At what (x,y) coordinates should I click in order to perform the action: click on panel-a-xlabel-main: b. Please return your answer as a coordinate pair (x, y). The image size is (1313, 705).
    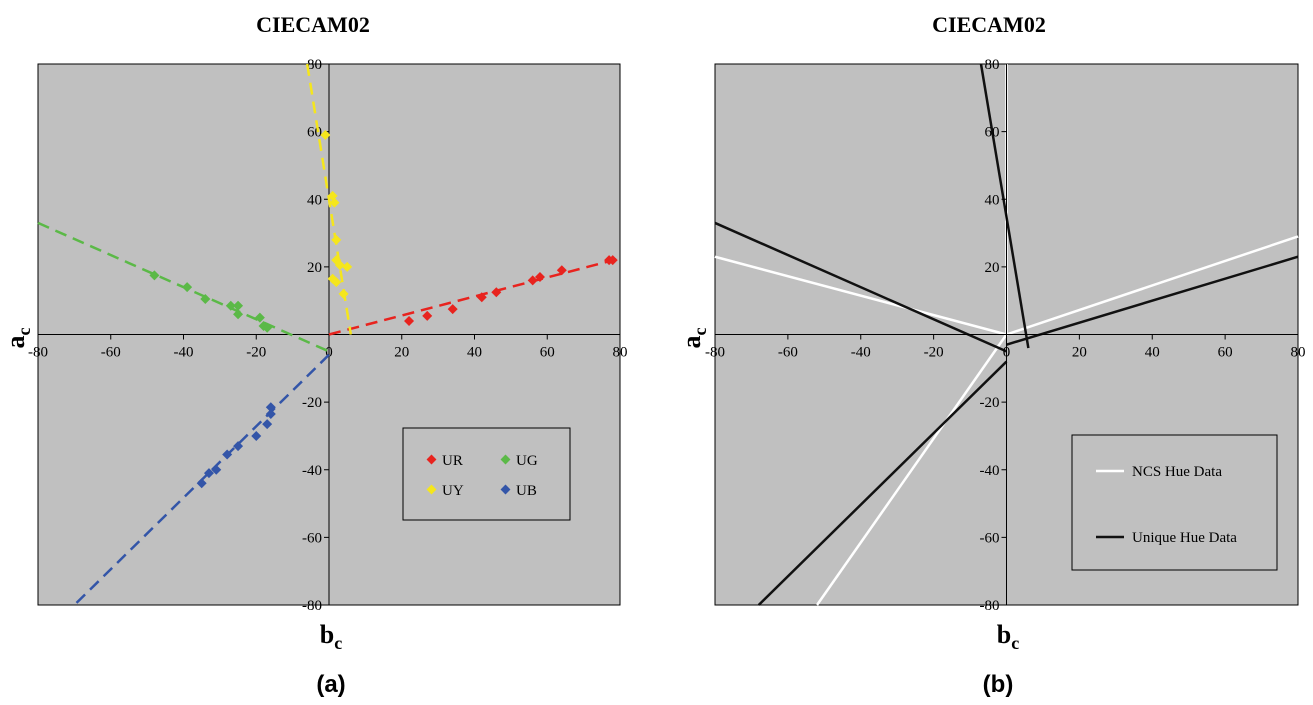
    Looking at the image, I should click on (327, 634).